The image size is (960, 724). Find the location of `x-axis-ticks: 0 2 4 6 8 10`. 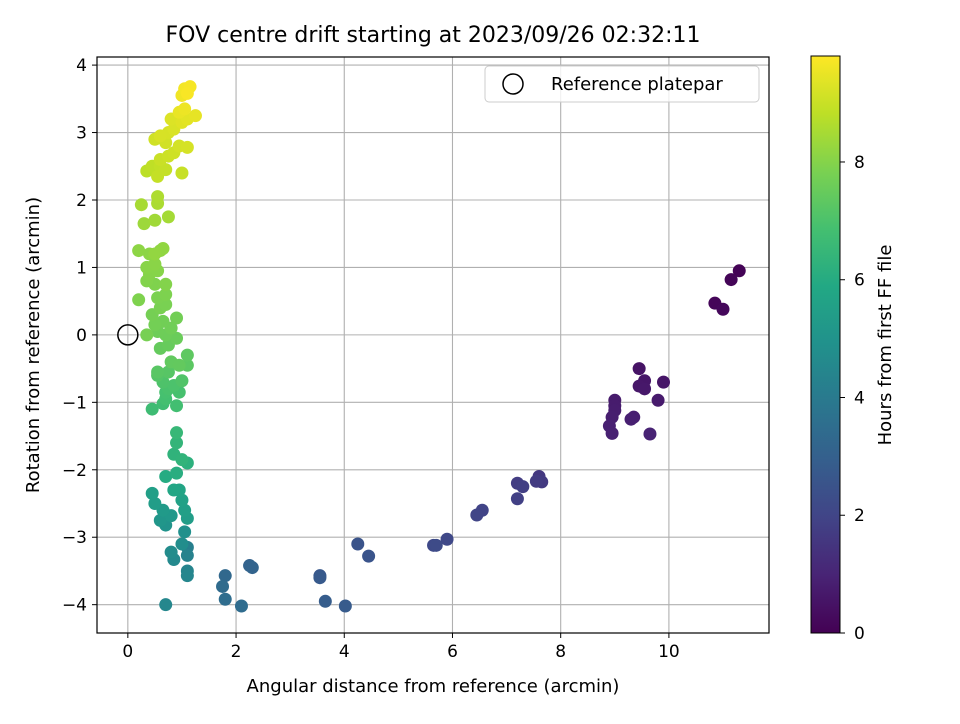

x-axis-ticks: 0 2 4 6 8 10 is located at coordinates (401, 647).